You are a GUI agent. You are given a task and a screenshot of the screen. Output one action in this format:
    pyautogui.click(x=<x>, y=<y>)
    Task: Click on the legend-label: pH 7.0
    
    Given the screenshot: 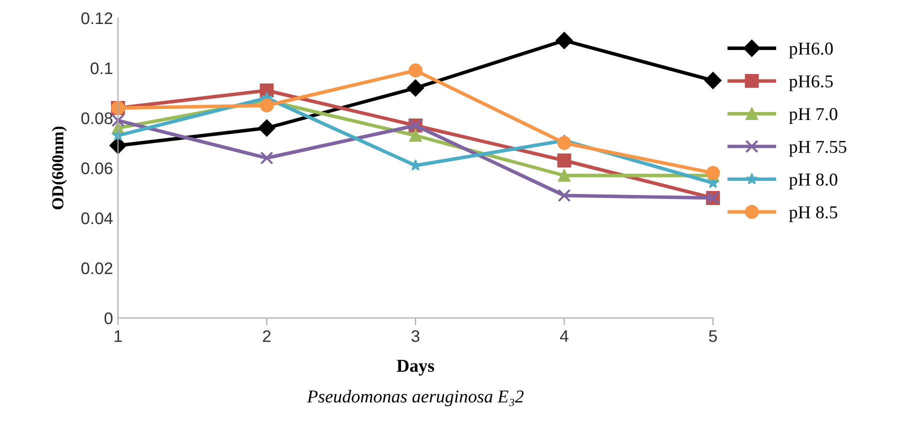 What is the action you would take?
    pyautogui.click(x=813, y=116)
    